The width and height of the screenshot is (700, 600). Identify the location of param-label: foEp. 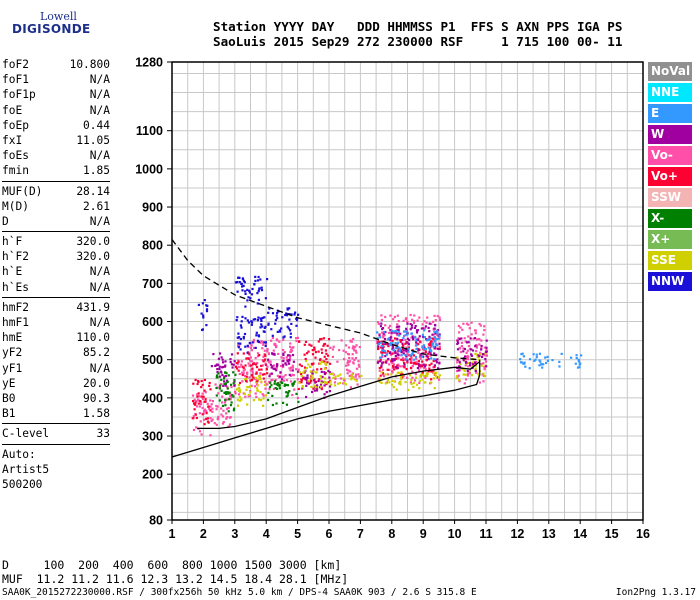
(15, 125).